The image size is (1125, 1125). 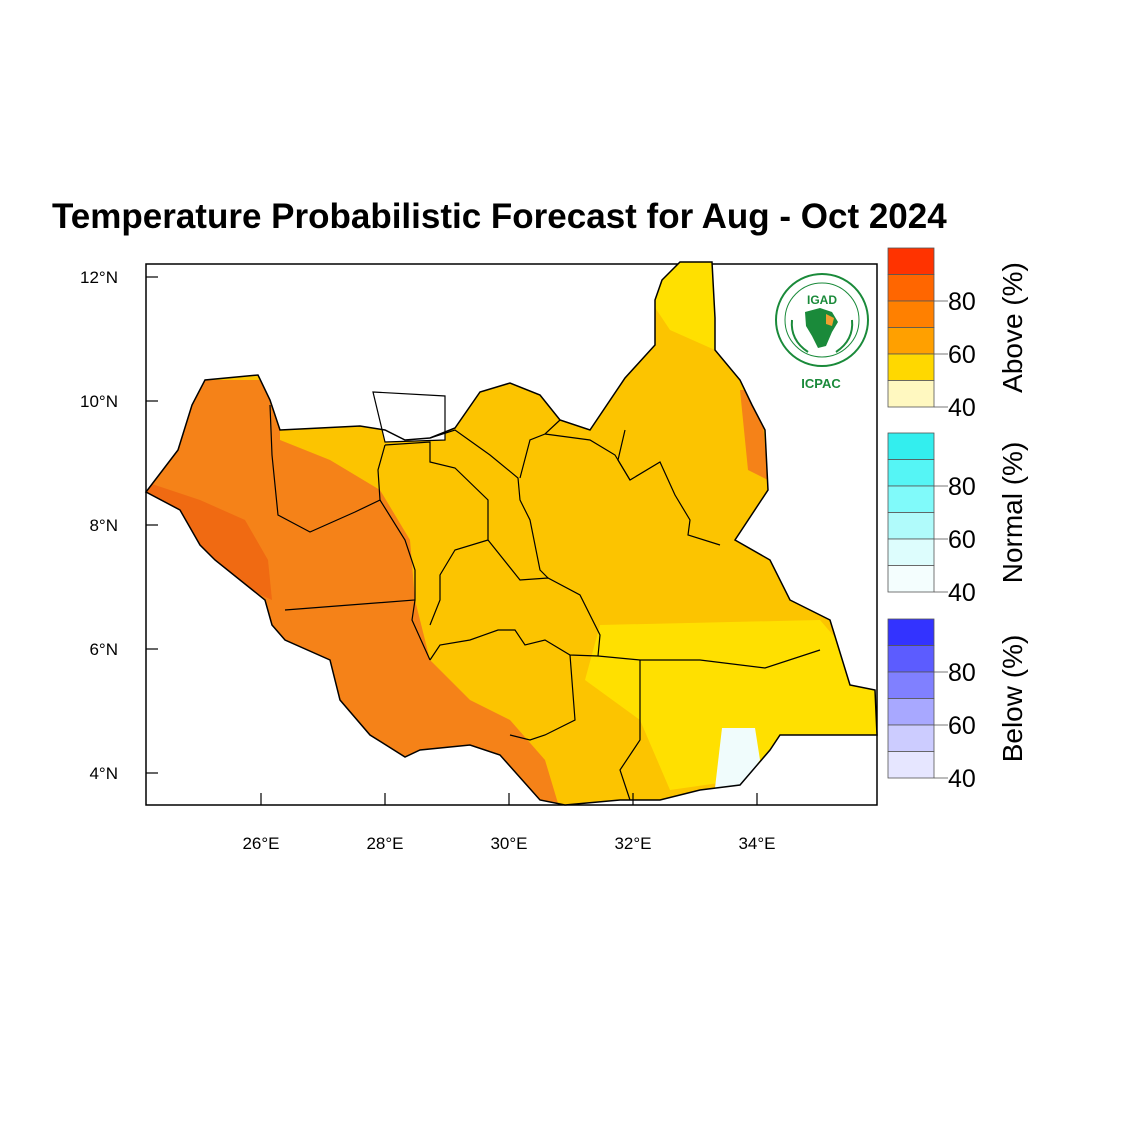 What do you see at coordinates (685, 306) in the screenshot?
I see `region-yellow-north` at bounding box center [685, 306].